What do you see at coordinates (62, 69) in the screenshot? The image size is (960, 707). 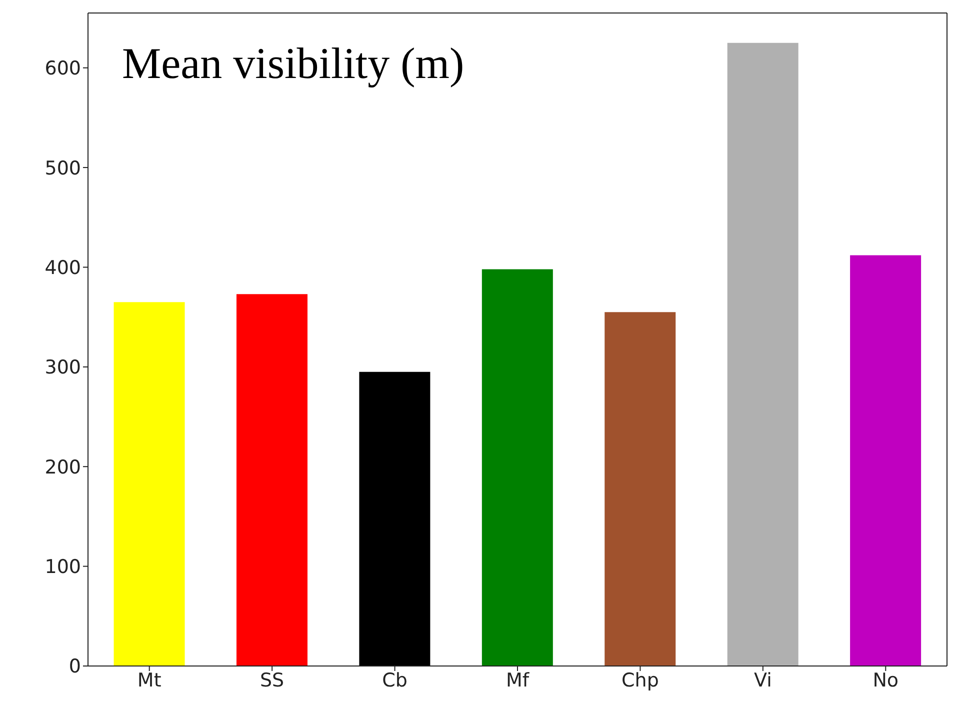 I see `y-tick-label: 600` at bounding box center [62, 69].